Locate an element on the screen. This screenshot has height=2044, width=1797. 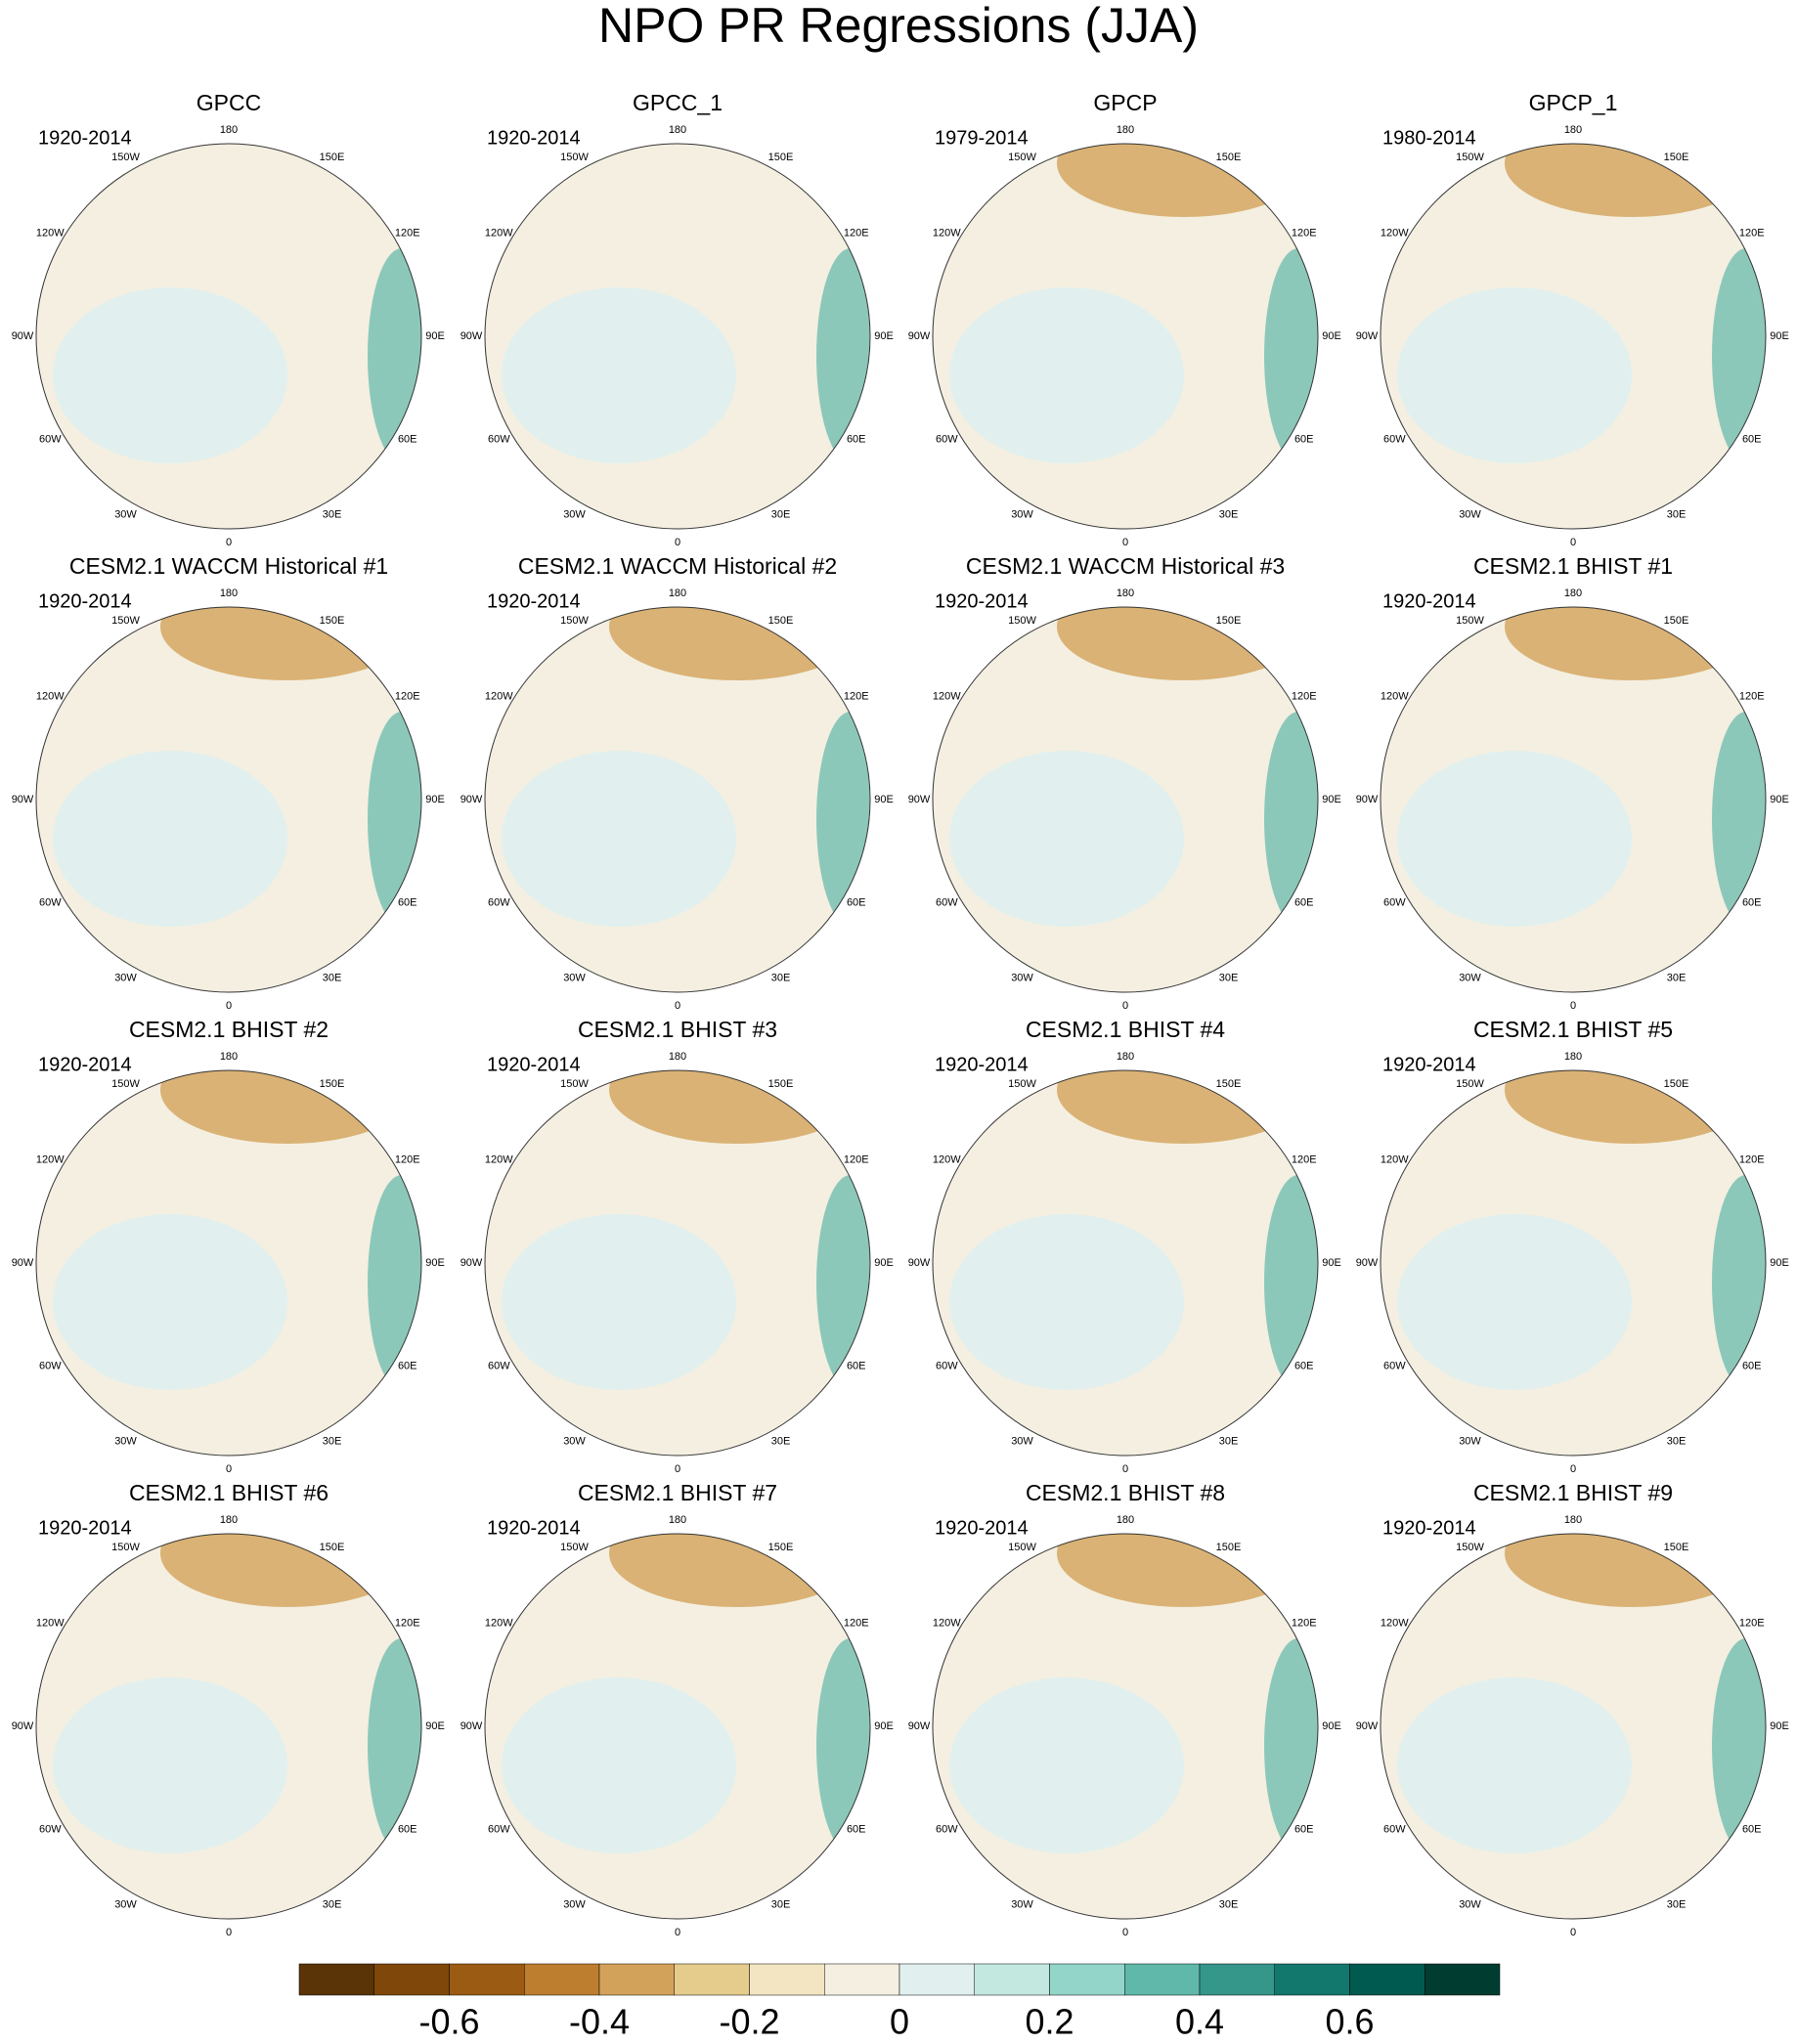
panel-title: CESM2.1 BHIST #1 is located at coordinates (1573, 566).